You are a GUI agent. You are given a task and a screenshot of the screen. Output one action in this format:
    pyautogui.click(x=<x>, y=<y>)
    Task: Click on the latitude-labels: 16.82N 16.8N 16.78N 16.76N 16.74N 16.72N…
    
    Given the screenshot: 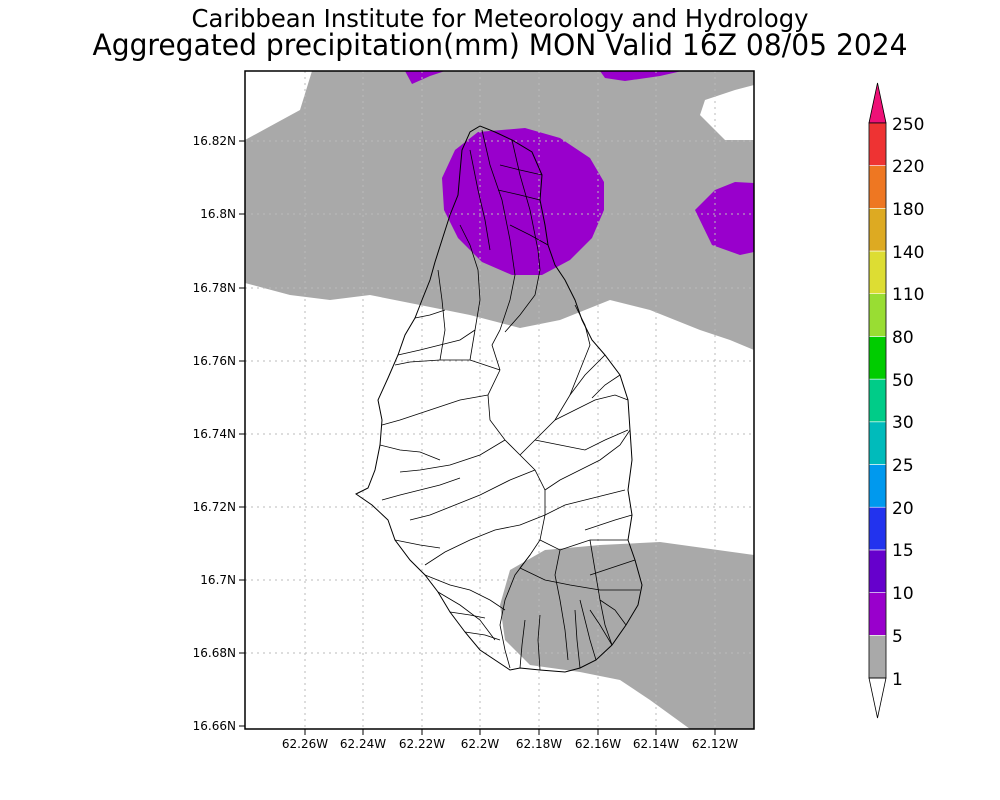 What is the action you would take?
    pyautogui.click(x=214, y=433)
    